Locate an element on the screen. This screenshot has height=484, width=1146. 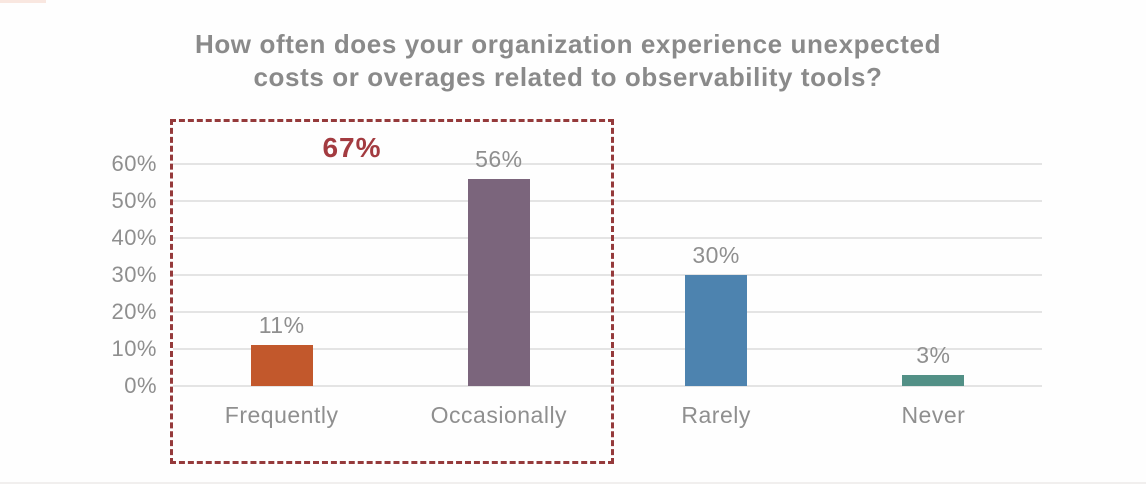
category-label-rarely: Rarely is located at coordinates (716, 415).